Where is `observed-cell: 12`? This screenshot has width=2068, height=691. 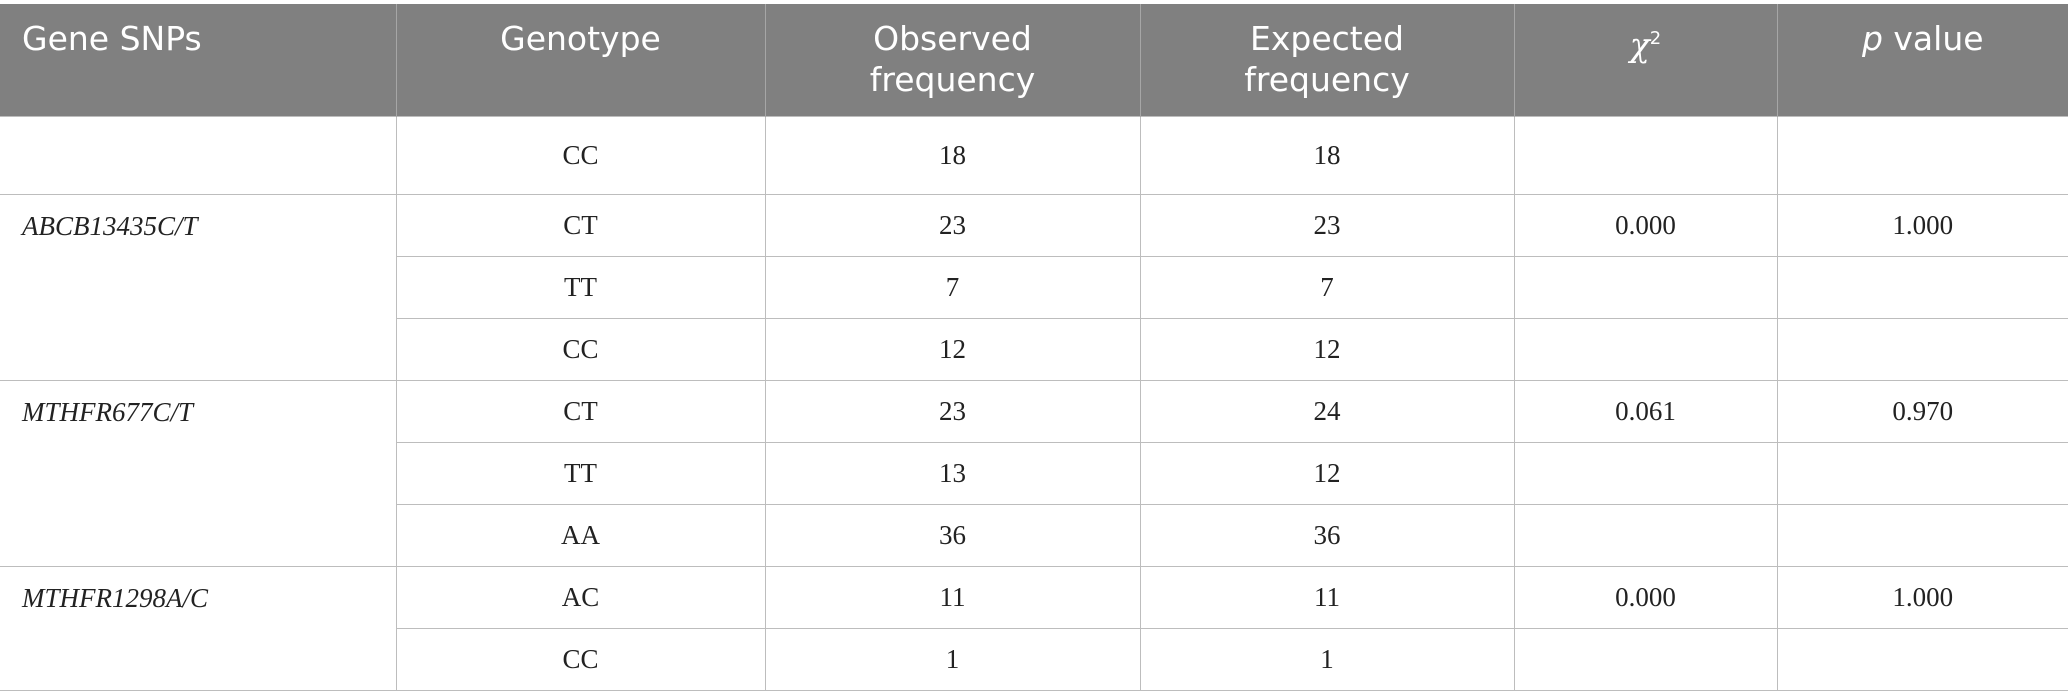
observed-cell: 12 is located at coordinates (952, 349).